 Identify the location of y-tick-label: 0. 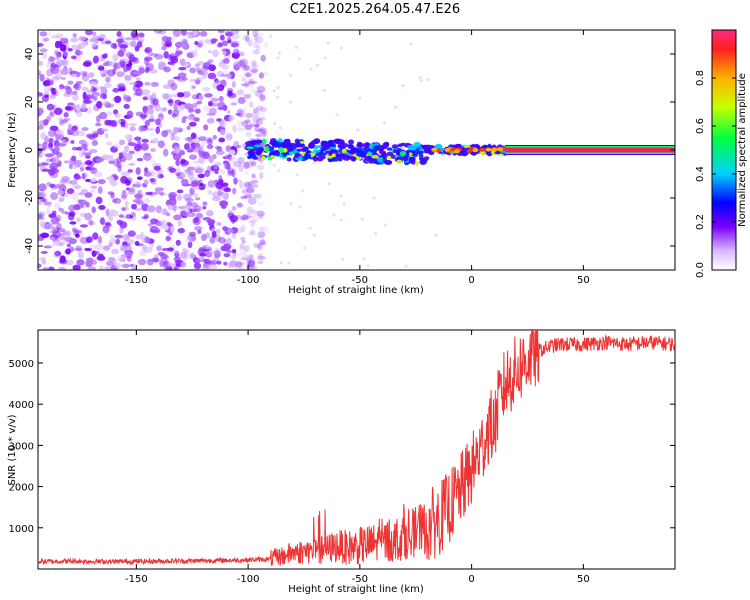
(29, 150).